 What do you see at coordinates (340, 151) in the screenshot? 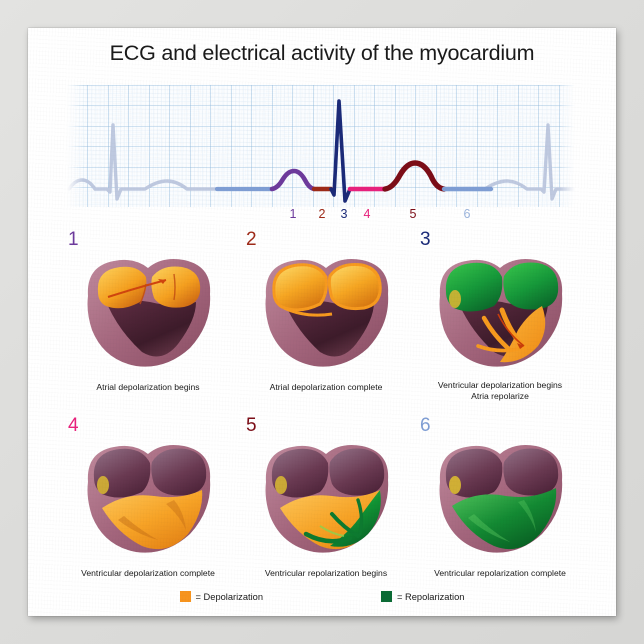
I see `ecg-segment-3-qrs` at bounding box center [340, 151].